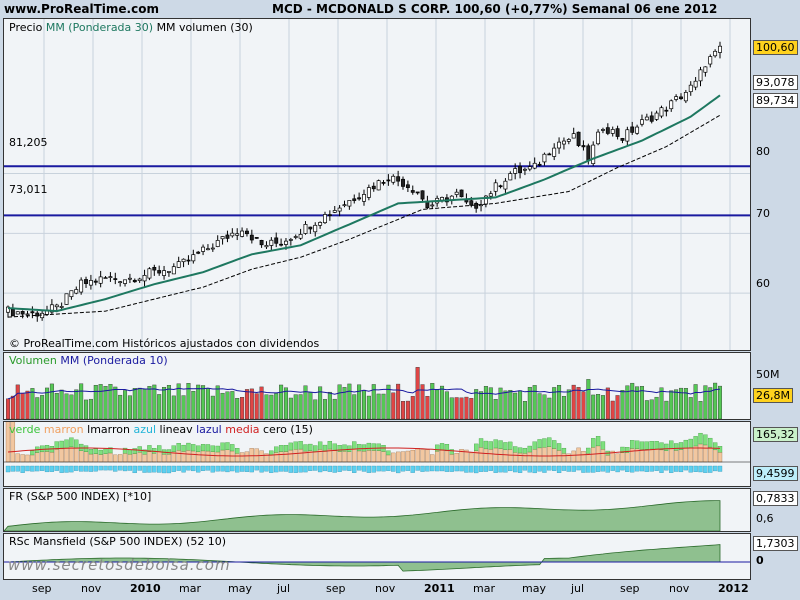 This screenshot has height=600, width=800. I want to click on volume-legend: Volumen MM (Ponderada 10), so click(88, 360).